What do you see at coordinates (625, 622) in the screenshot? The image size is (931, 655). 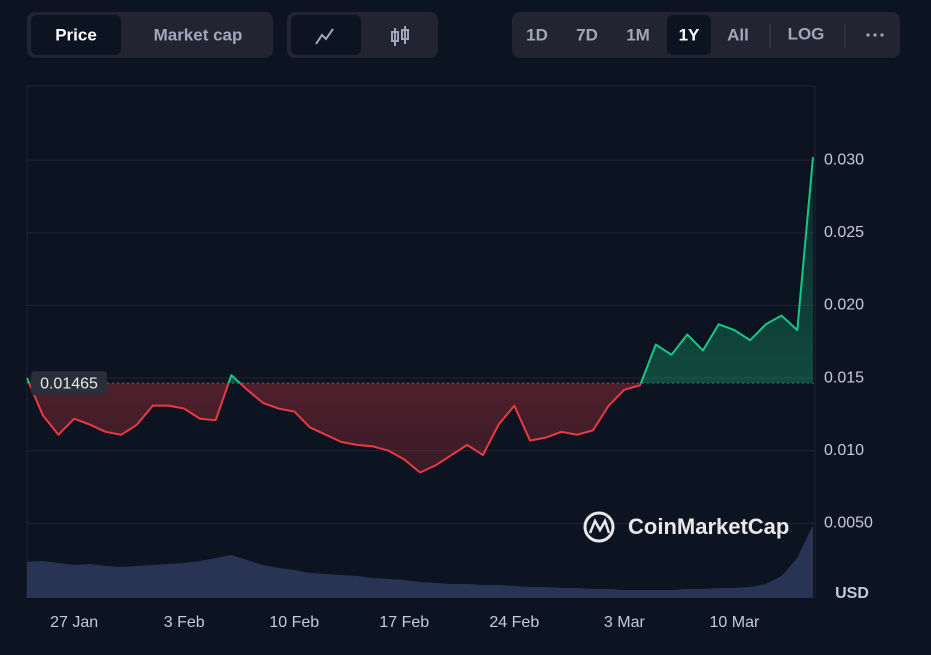 I see `x-tick-label: 3 Mar` at bounding box center [625, 622].